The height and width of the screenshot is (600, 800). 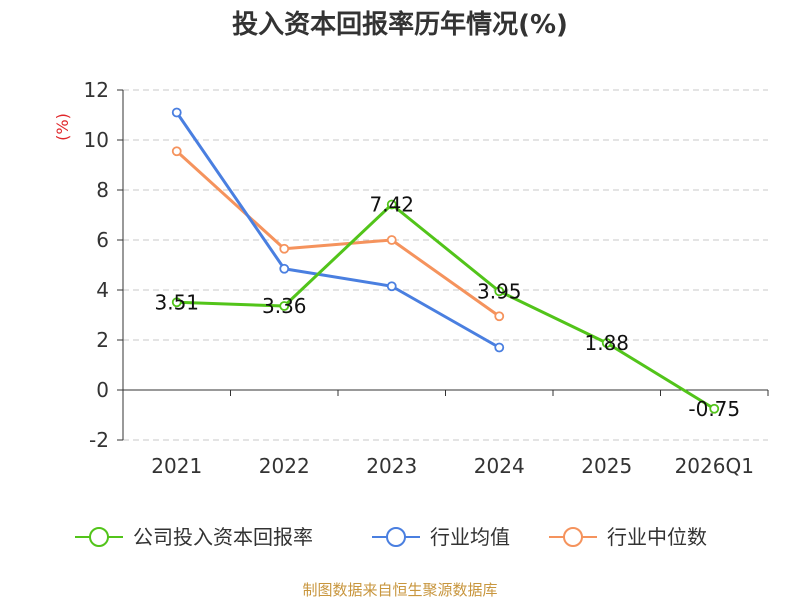 I want to click on legend-label-1: 行业均值, so click(x=470, y=537).